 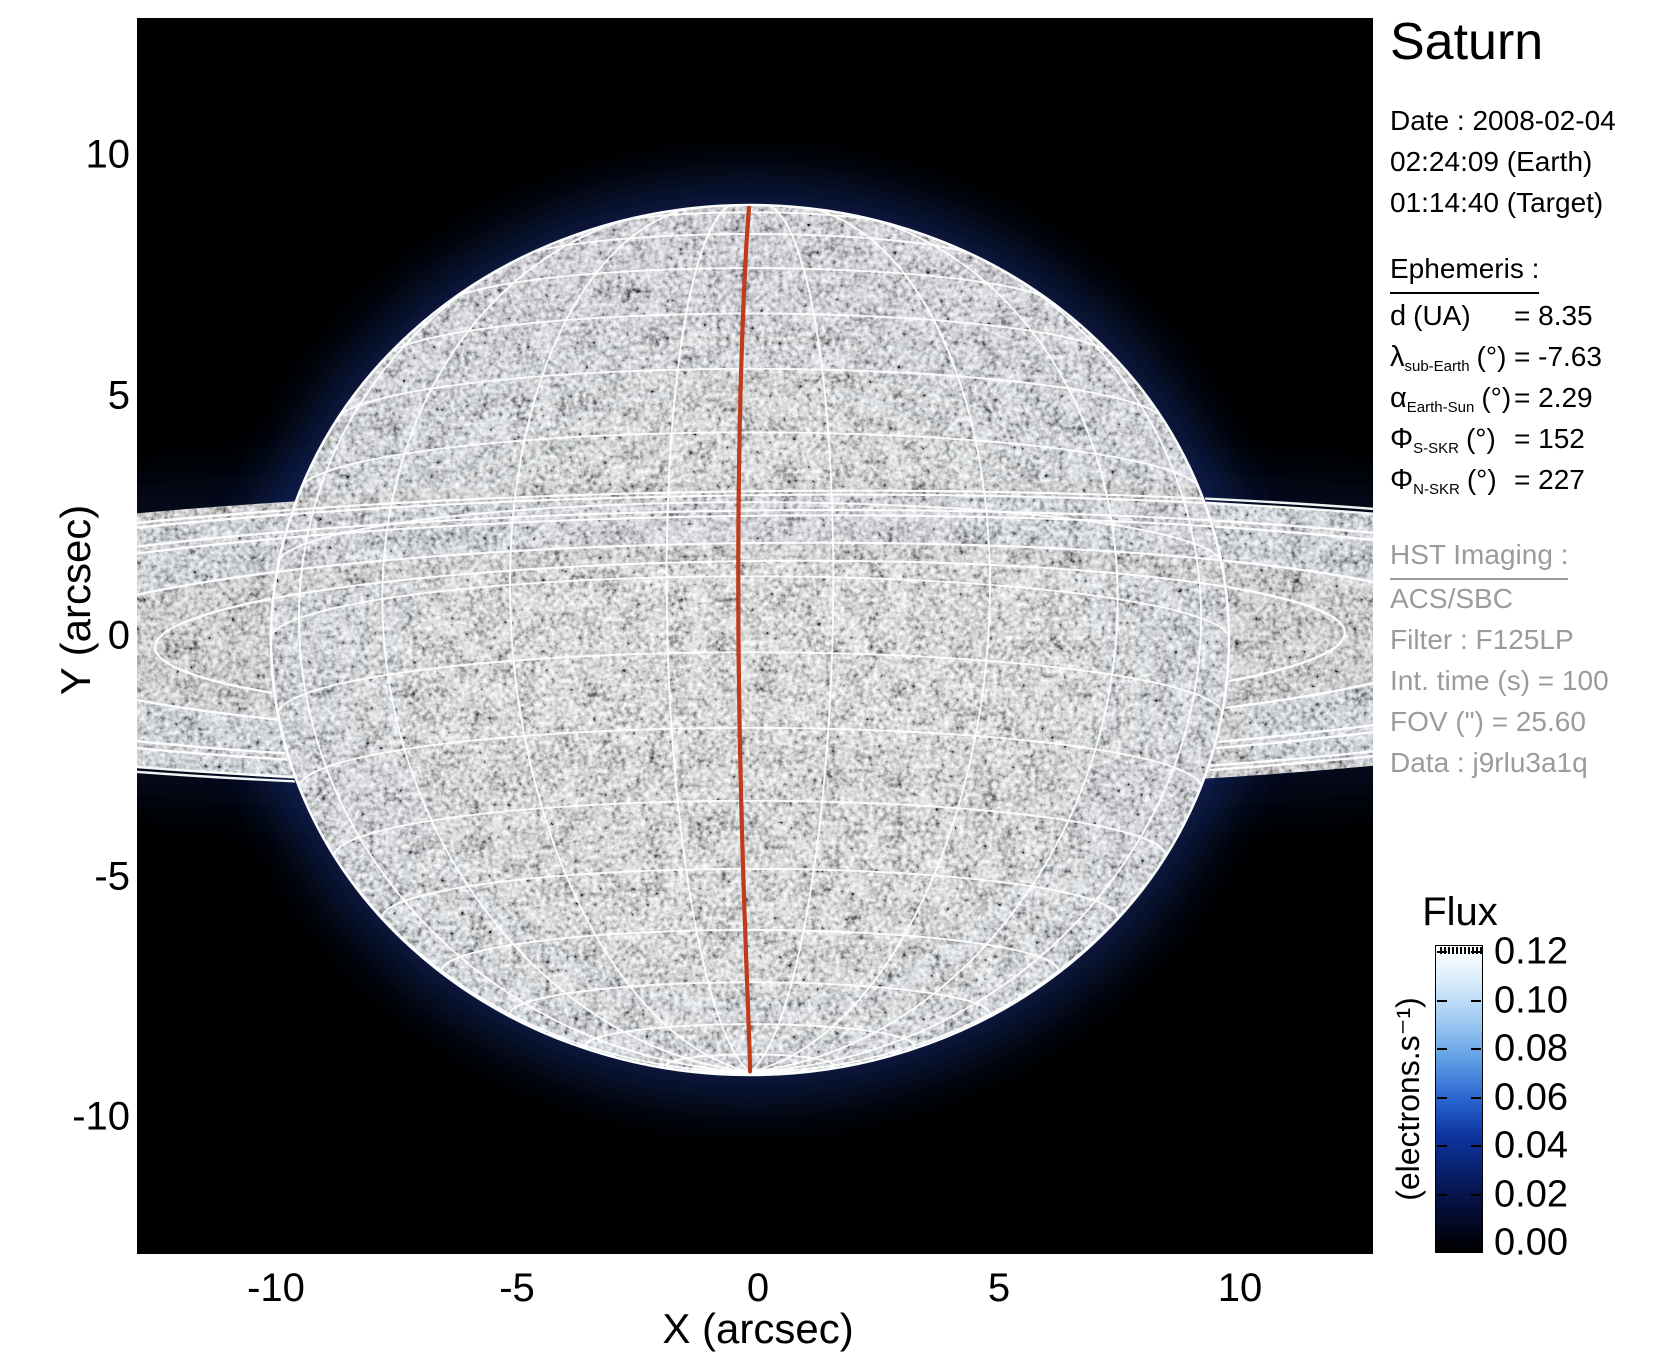 I want to click on ephemeris-row: αEarth-Sun (°) = 2.29, so click(x=1491, y=397).